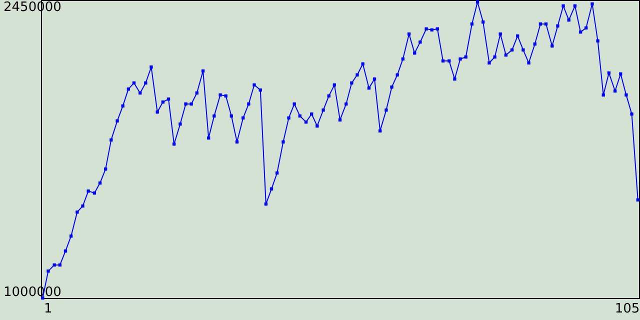 Image resolution: width=640 pixels, height=320 pixels. I want to click on x-tick-label: 105, so click(627, 309).